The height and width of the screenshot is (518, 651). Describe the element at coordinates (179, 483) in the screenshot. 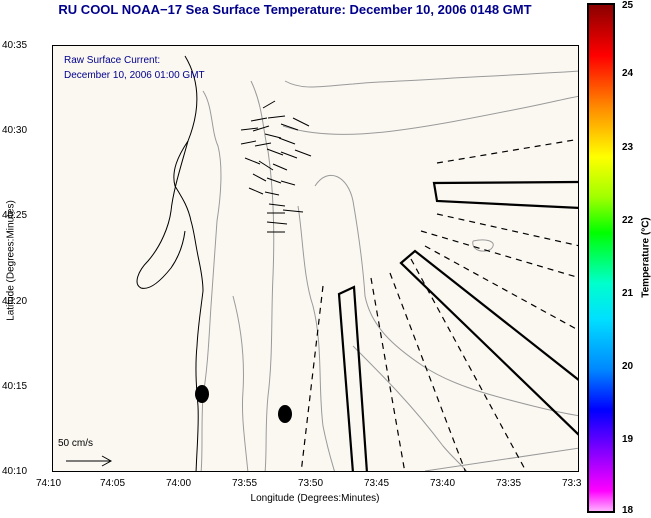

I see `x-tick-label: 74:00` at that location.